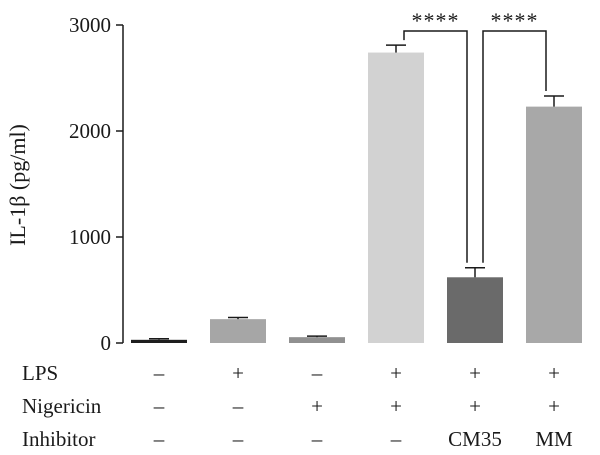  I want to click on y-axis: 0 1000 2000 3000, so click(96, 184).